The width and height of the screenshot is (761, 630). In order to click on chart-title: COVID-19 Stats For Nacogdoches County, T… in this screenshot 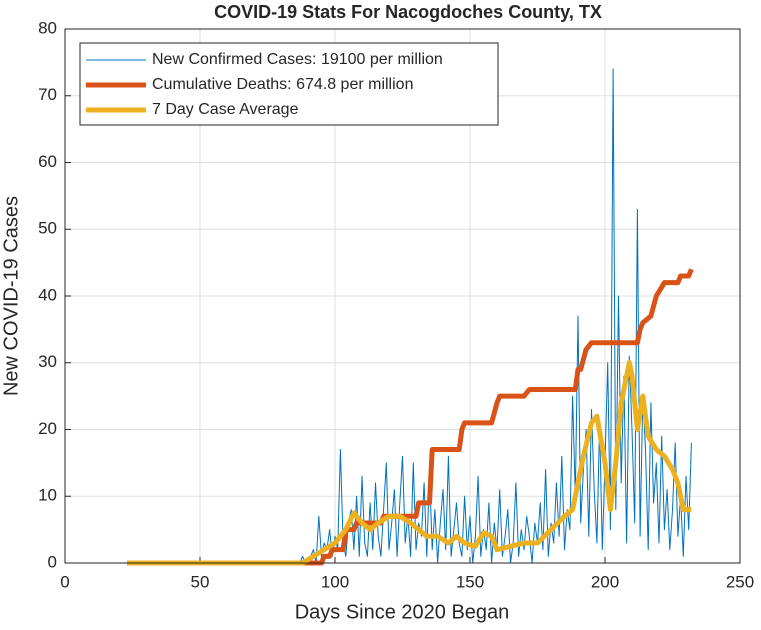, I will do `click(408, 12)`.